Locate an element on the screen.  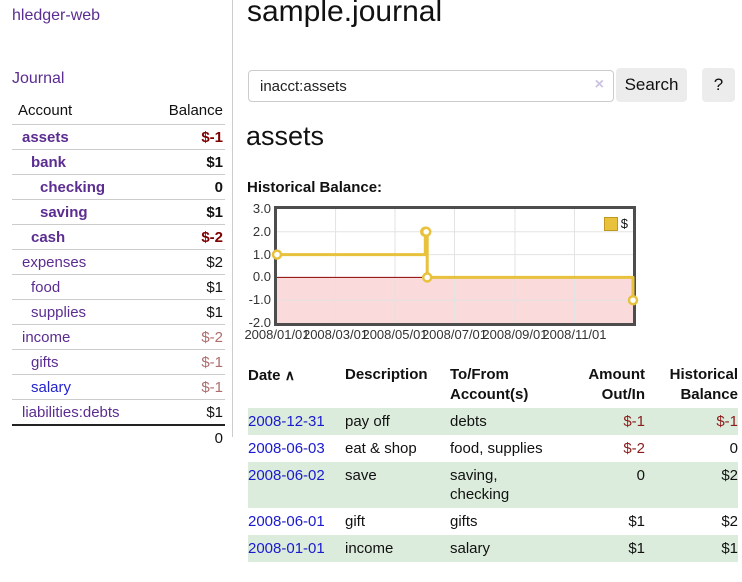
transaction-amount: 0 is located at coordinates (640, 475).